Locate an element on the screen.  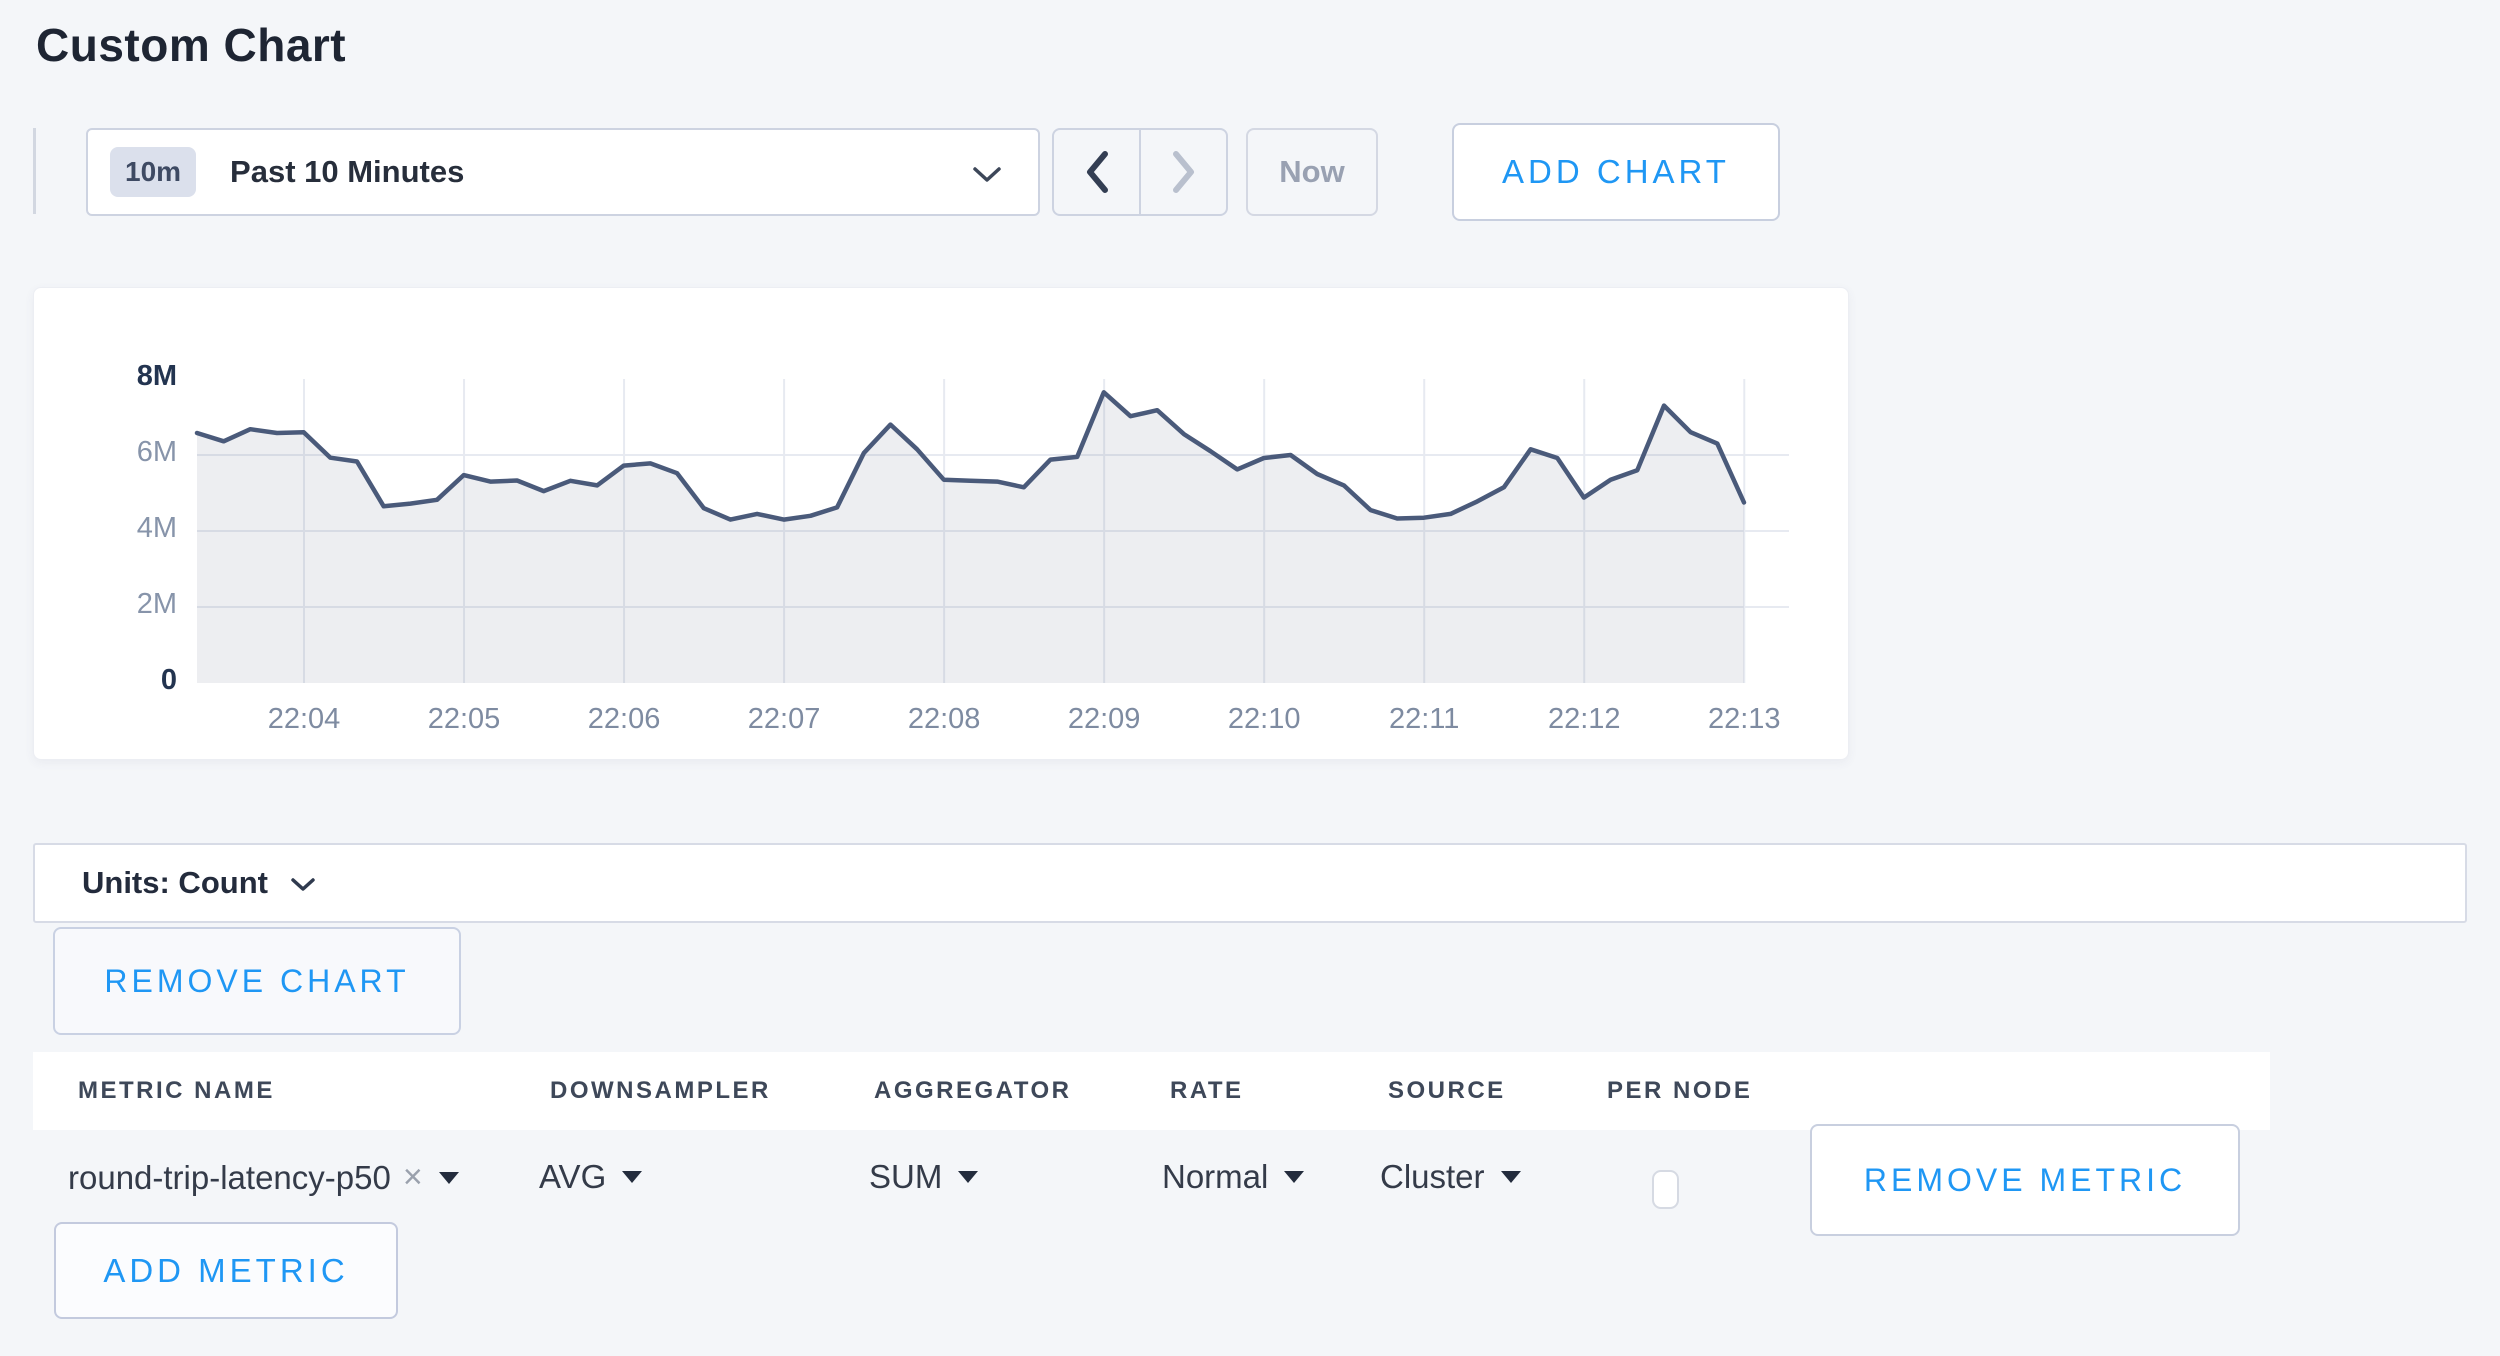
add-chart-button: ADD CHART is located at coordinates (1616, 172).